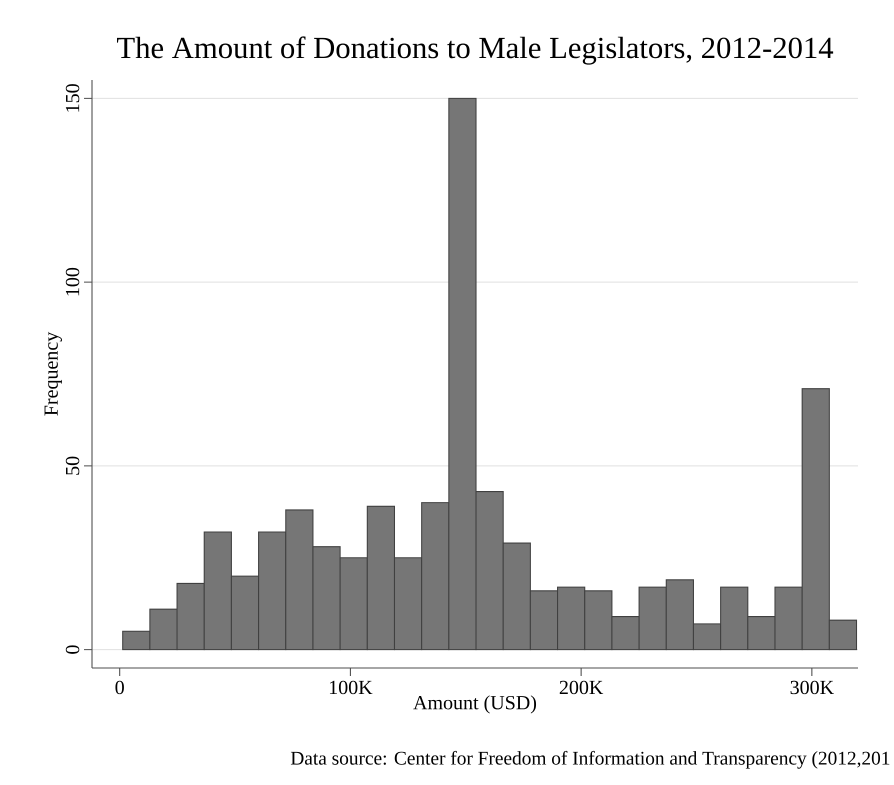 The width and height of the screenshot is (894, 785). What do you see at coordinates (590, 759) in the screenshot?
I see `source-note: Data source: Center for Freedom of Information and Transparency (2012,201` at bounding box center [590, 759].